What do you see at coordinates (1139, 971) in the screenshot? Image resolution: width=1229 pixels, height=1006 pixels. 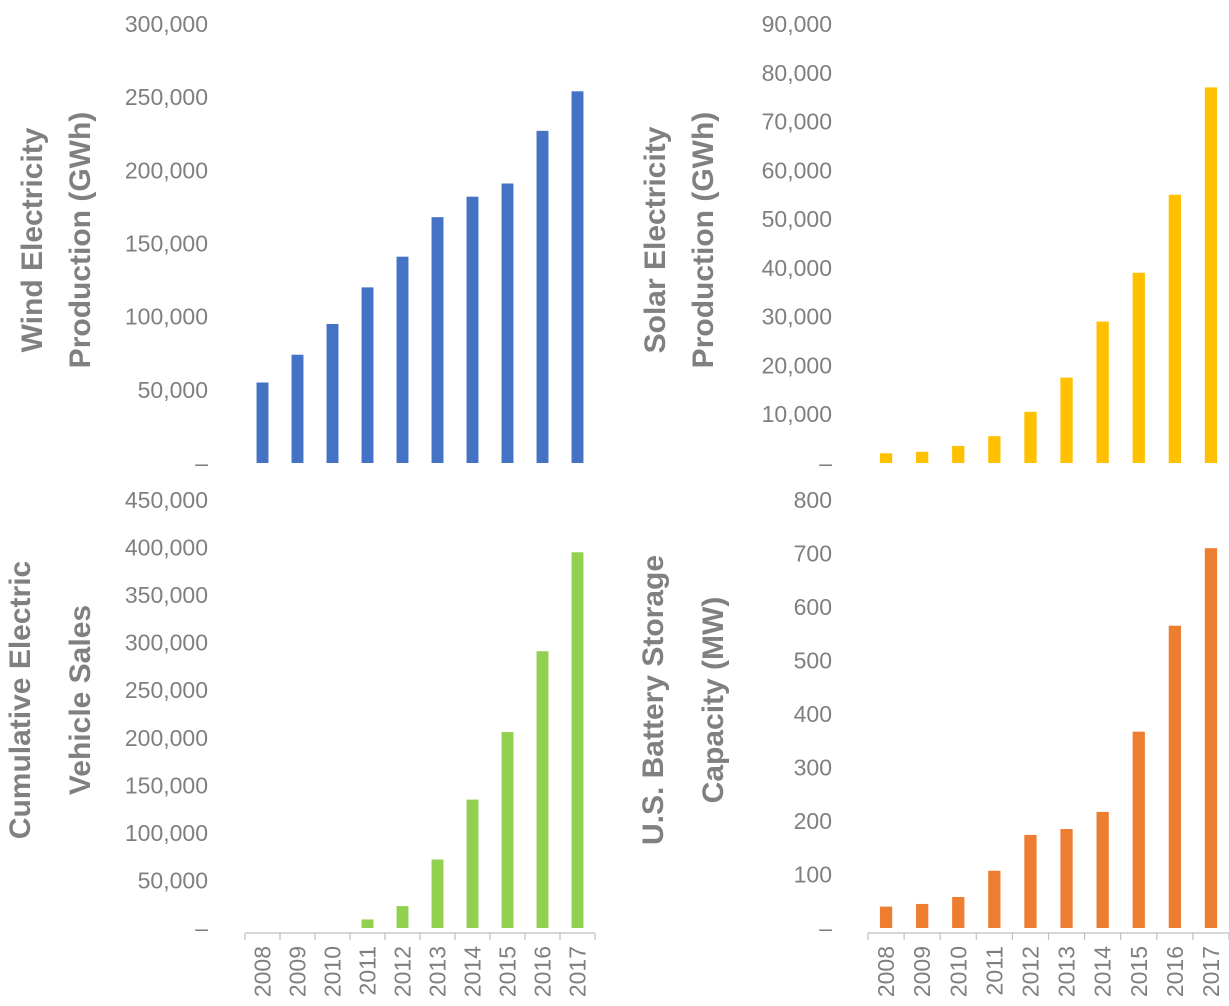 I see `x-tick-label: 2015` at bounding box center [1139, 971].